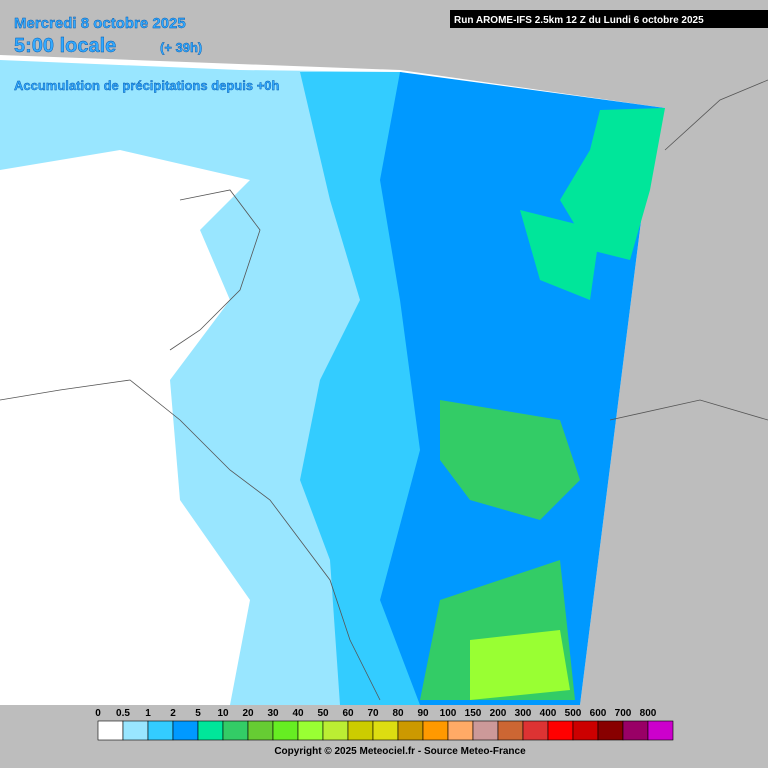  What do you see at coordinates (398, 713) in the screenshot?
I see `legend-label: 80` at bounding box center [398, 713].